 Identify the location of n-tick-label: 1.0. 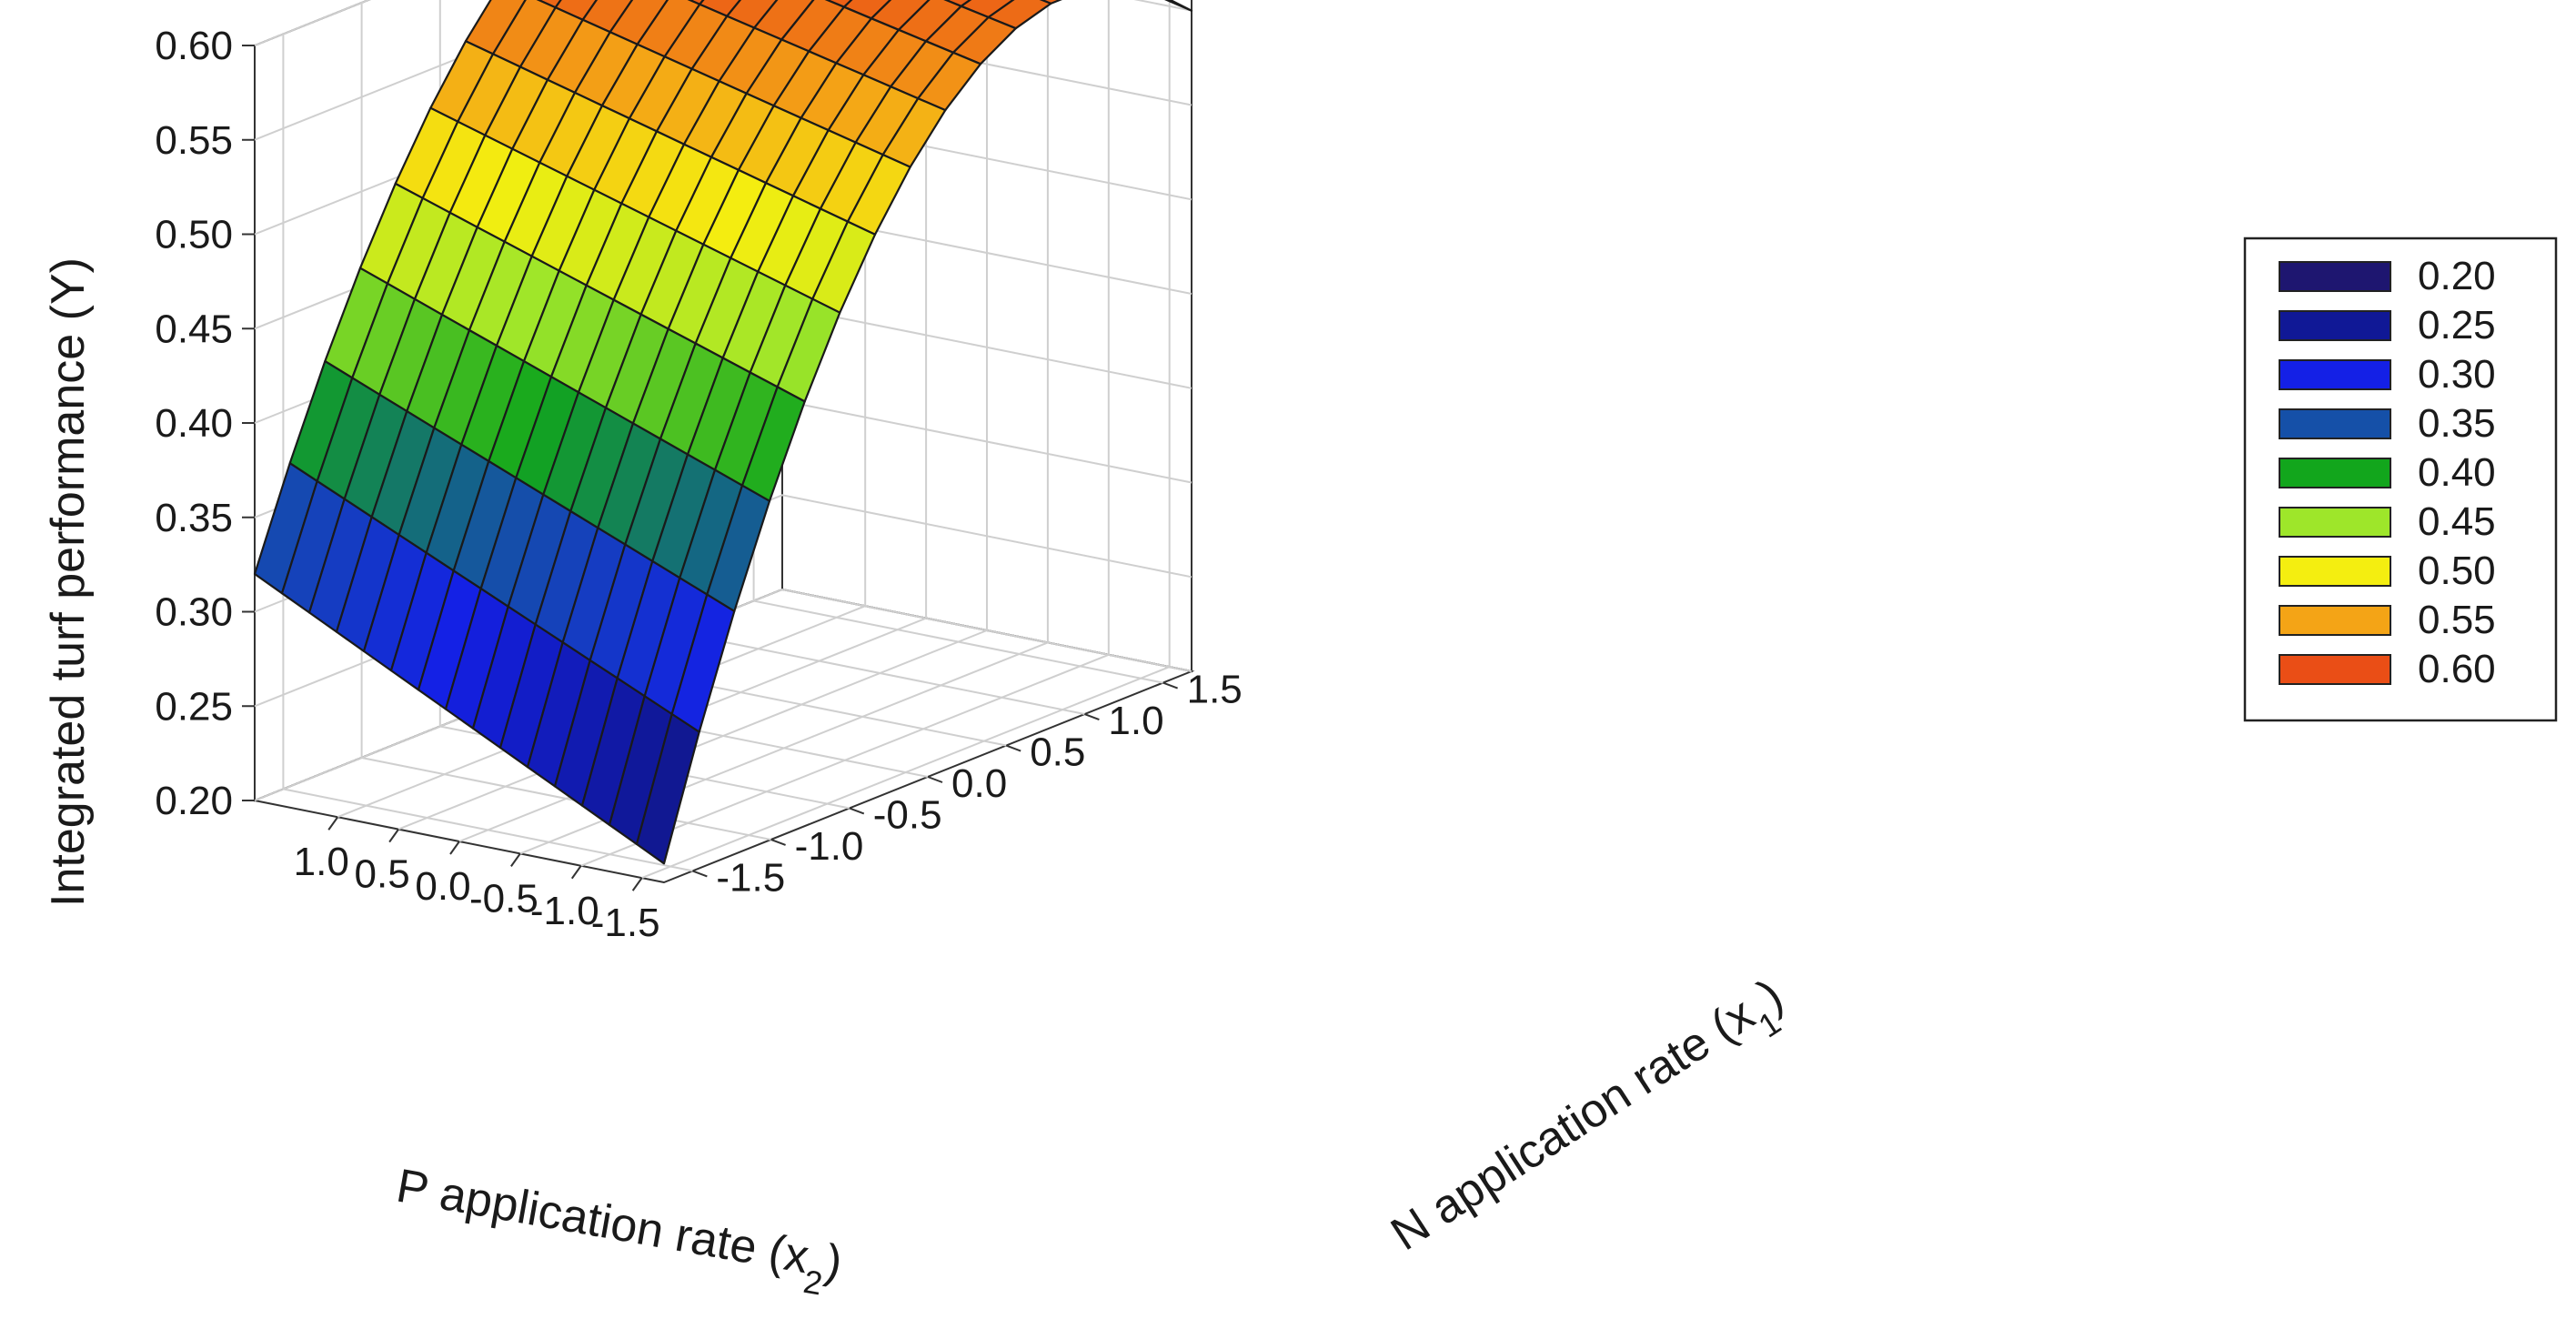
(1135, 721).